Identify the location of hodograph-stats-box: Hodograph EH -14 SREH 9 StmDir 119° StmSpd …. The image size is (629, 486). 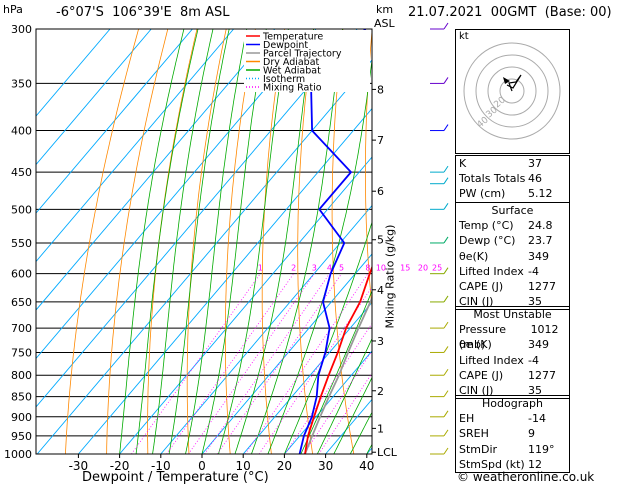
(512, 434).